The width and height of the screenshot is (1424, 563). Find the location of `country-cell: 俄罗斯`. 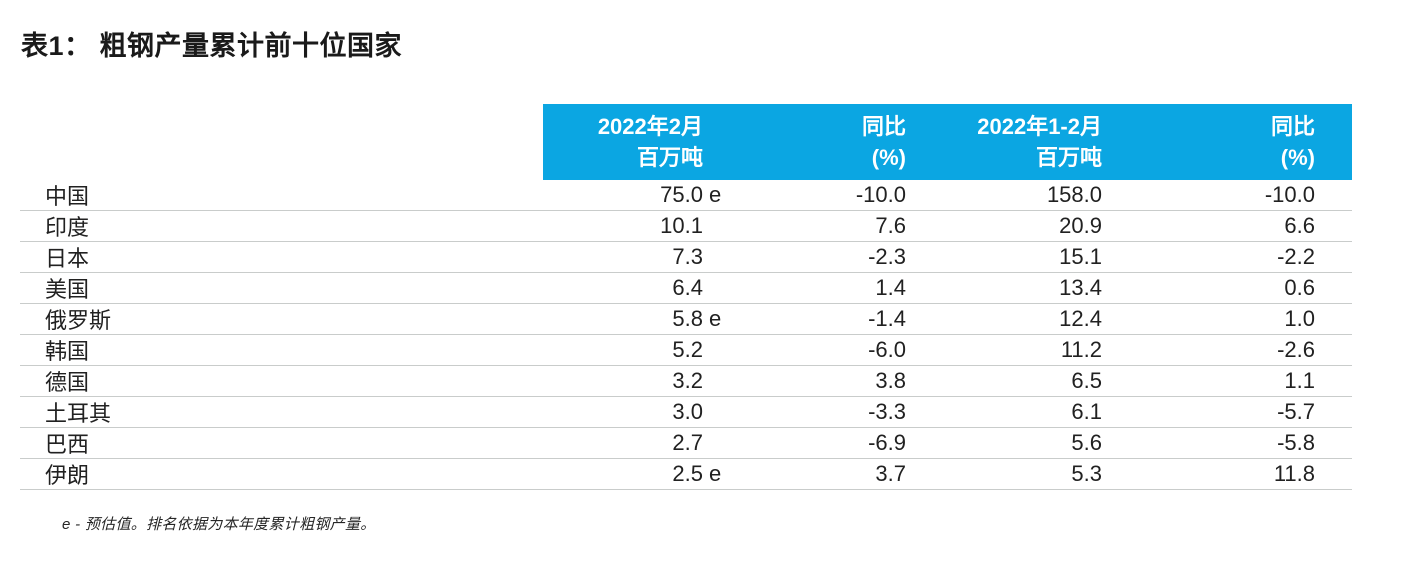

country-cell: 俄罗斯 is located at coordinates (78, 320).